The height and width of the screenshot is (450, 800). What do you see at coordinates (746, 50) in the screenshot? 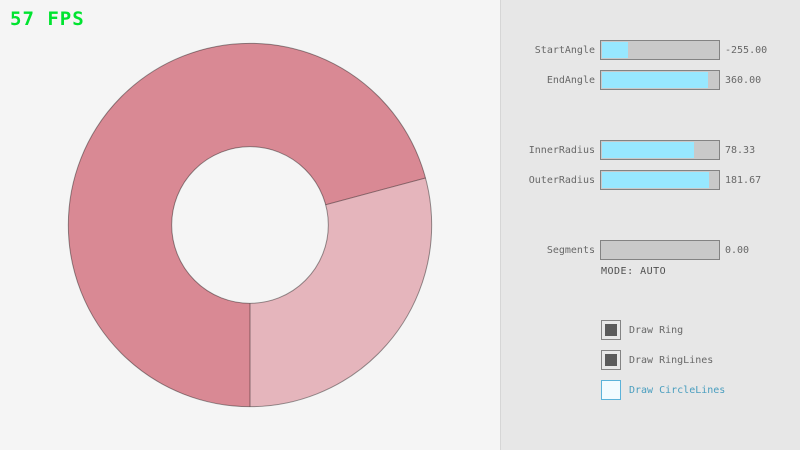
I see `start-angle-value: -255.00` at bounding box center [746, 50].